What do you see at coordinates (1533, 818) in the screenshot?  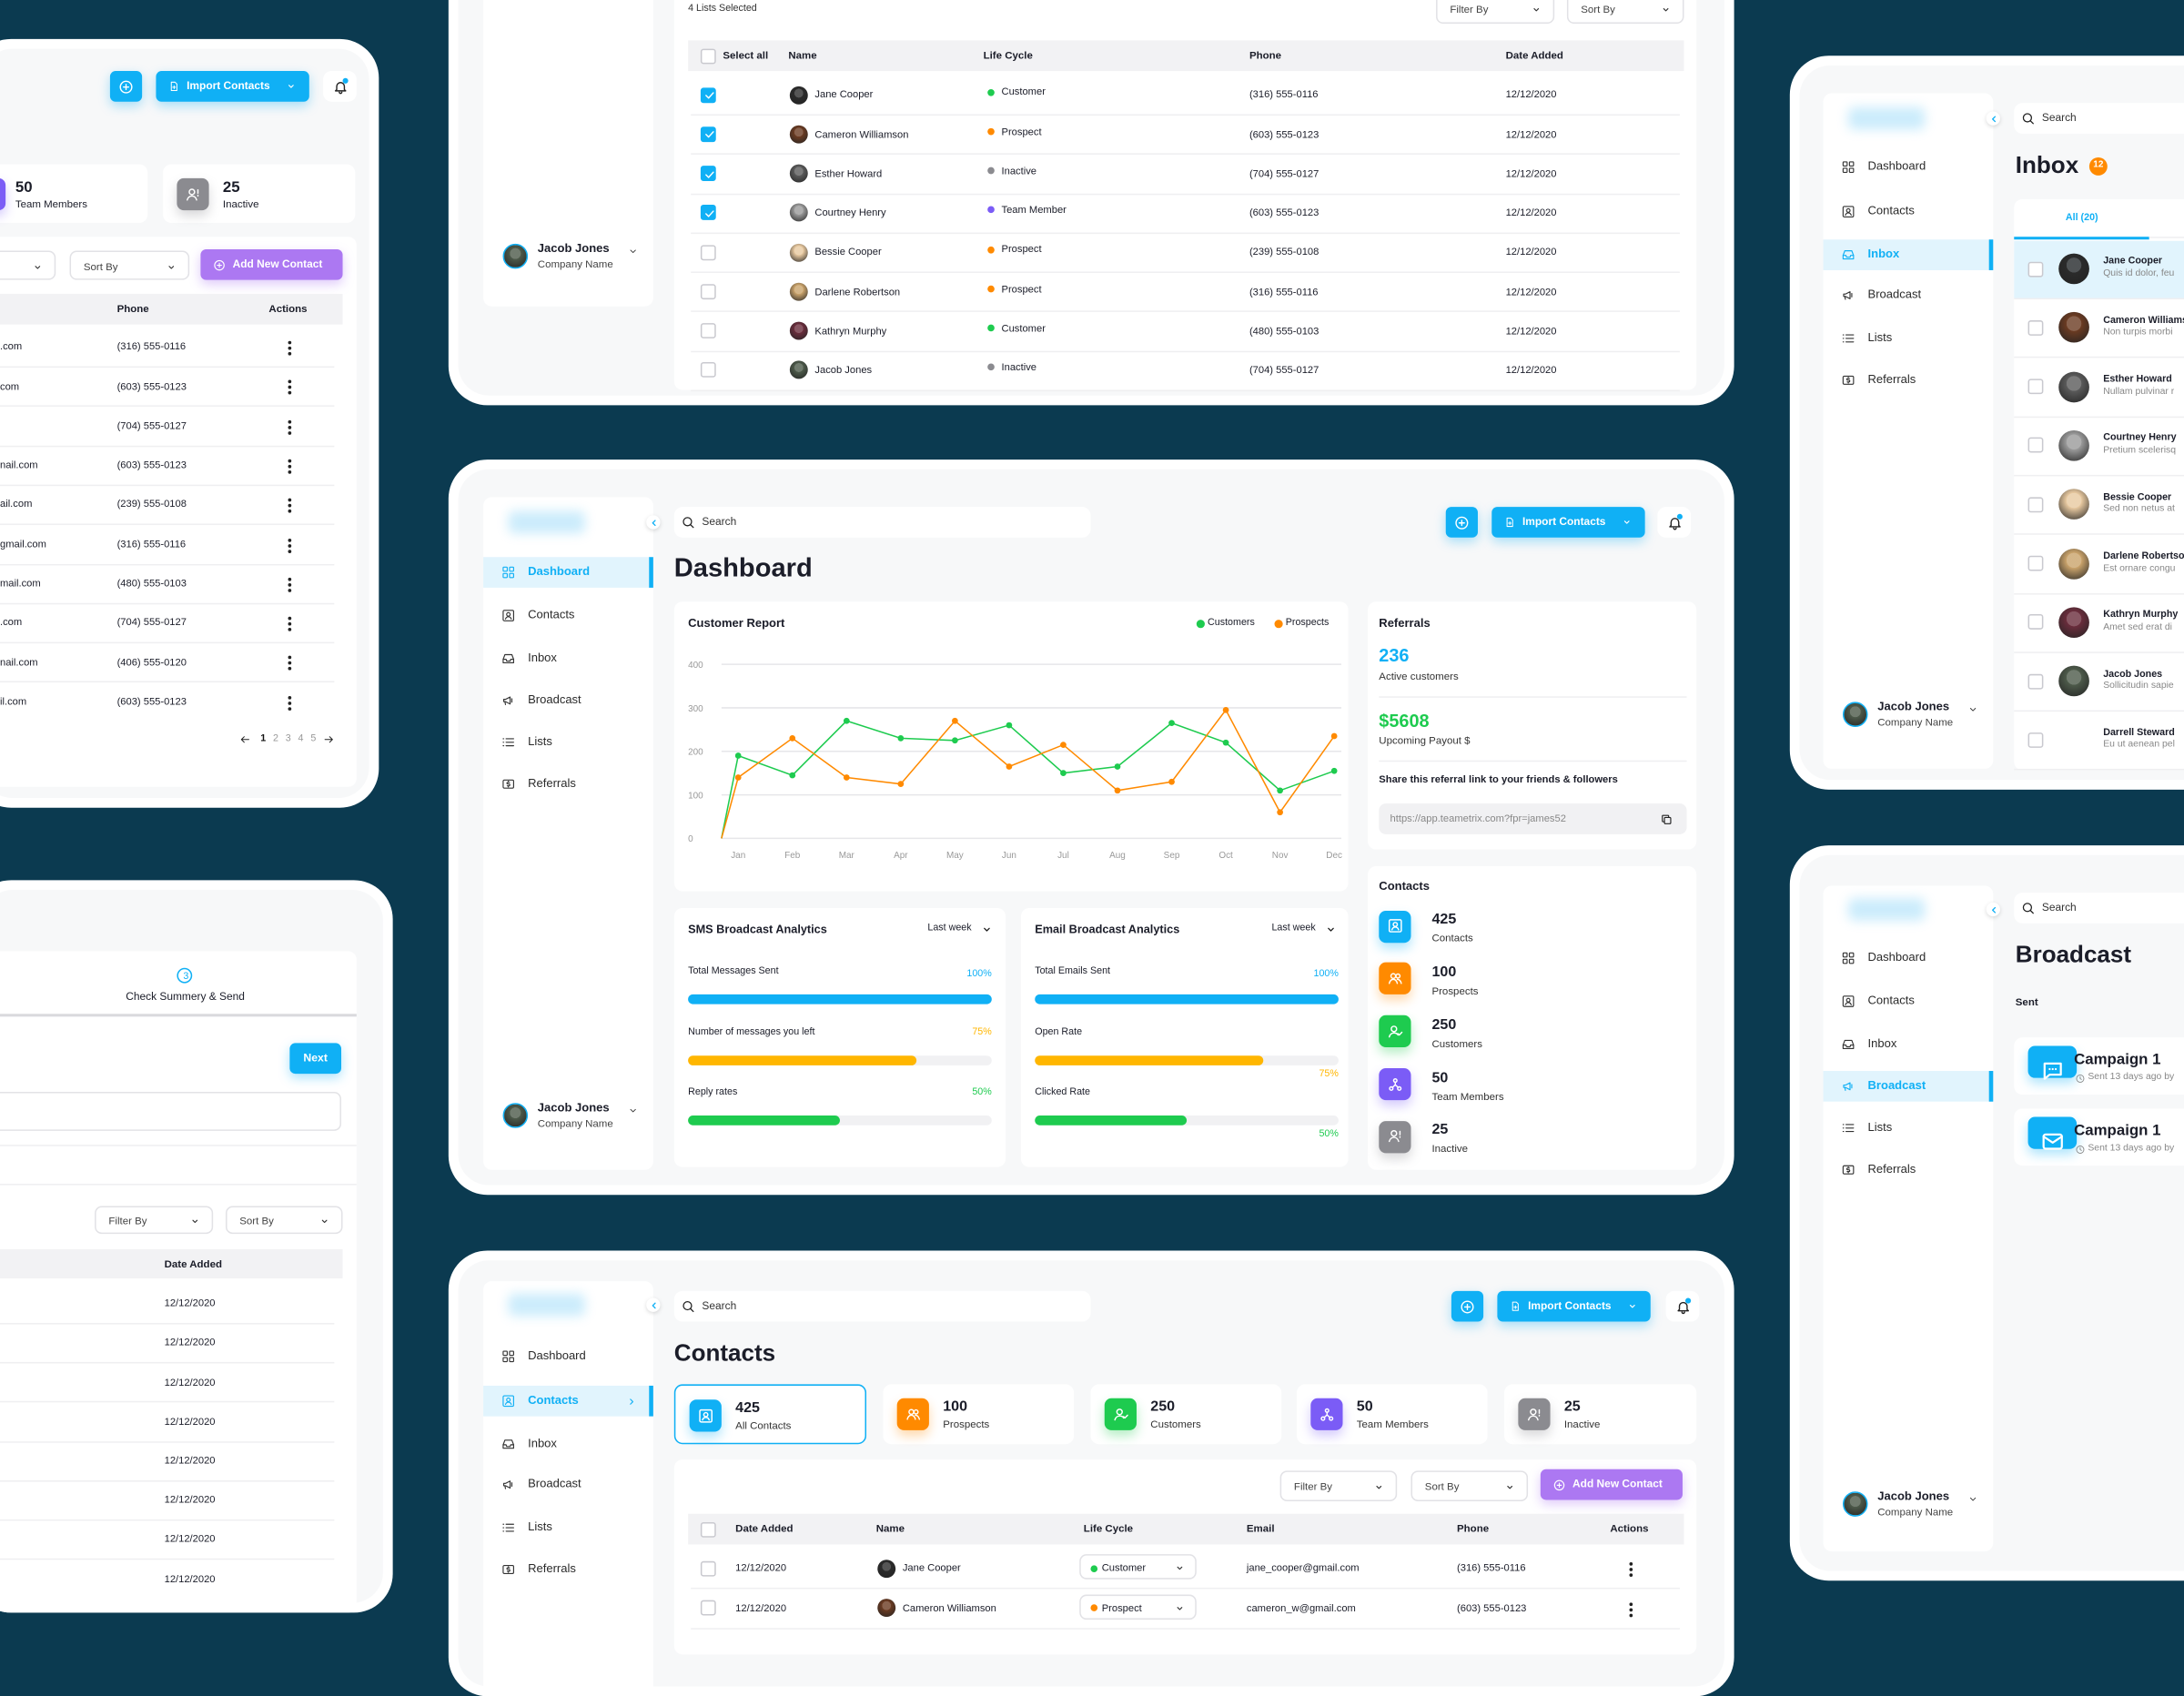 I see `referral-link-field: https://app.teametrix.com?fpr=james52` at bounding box center [1533, 818].